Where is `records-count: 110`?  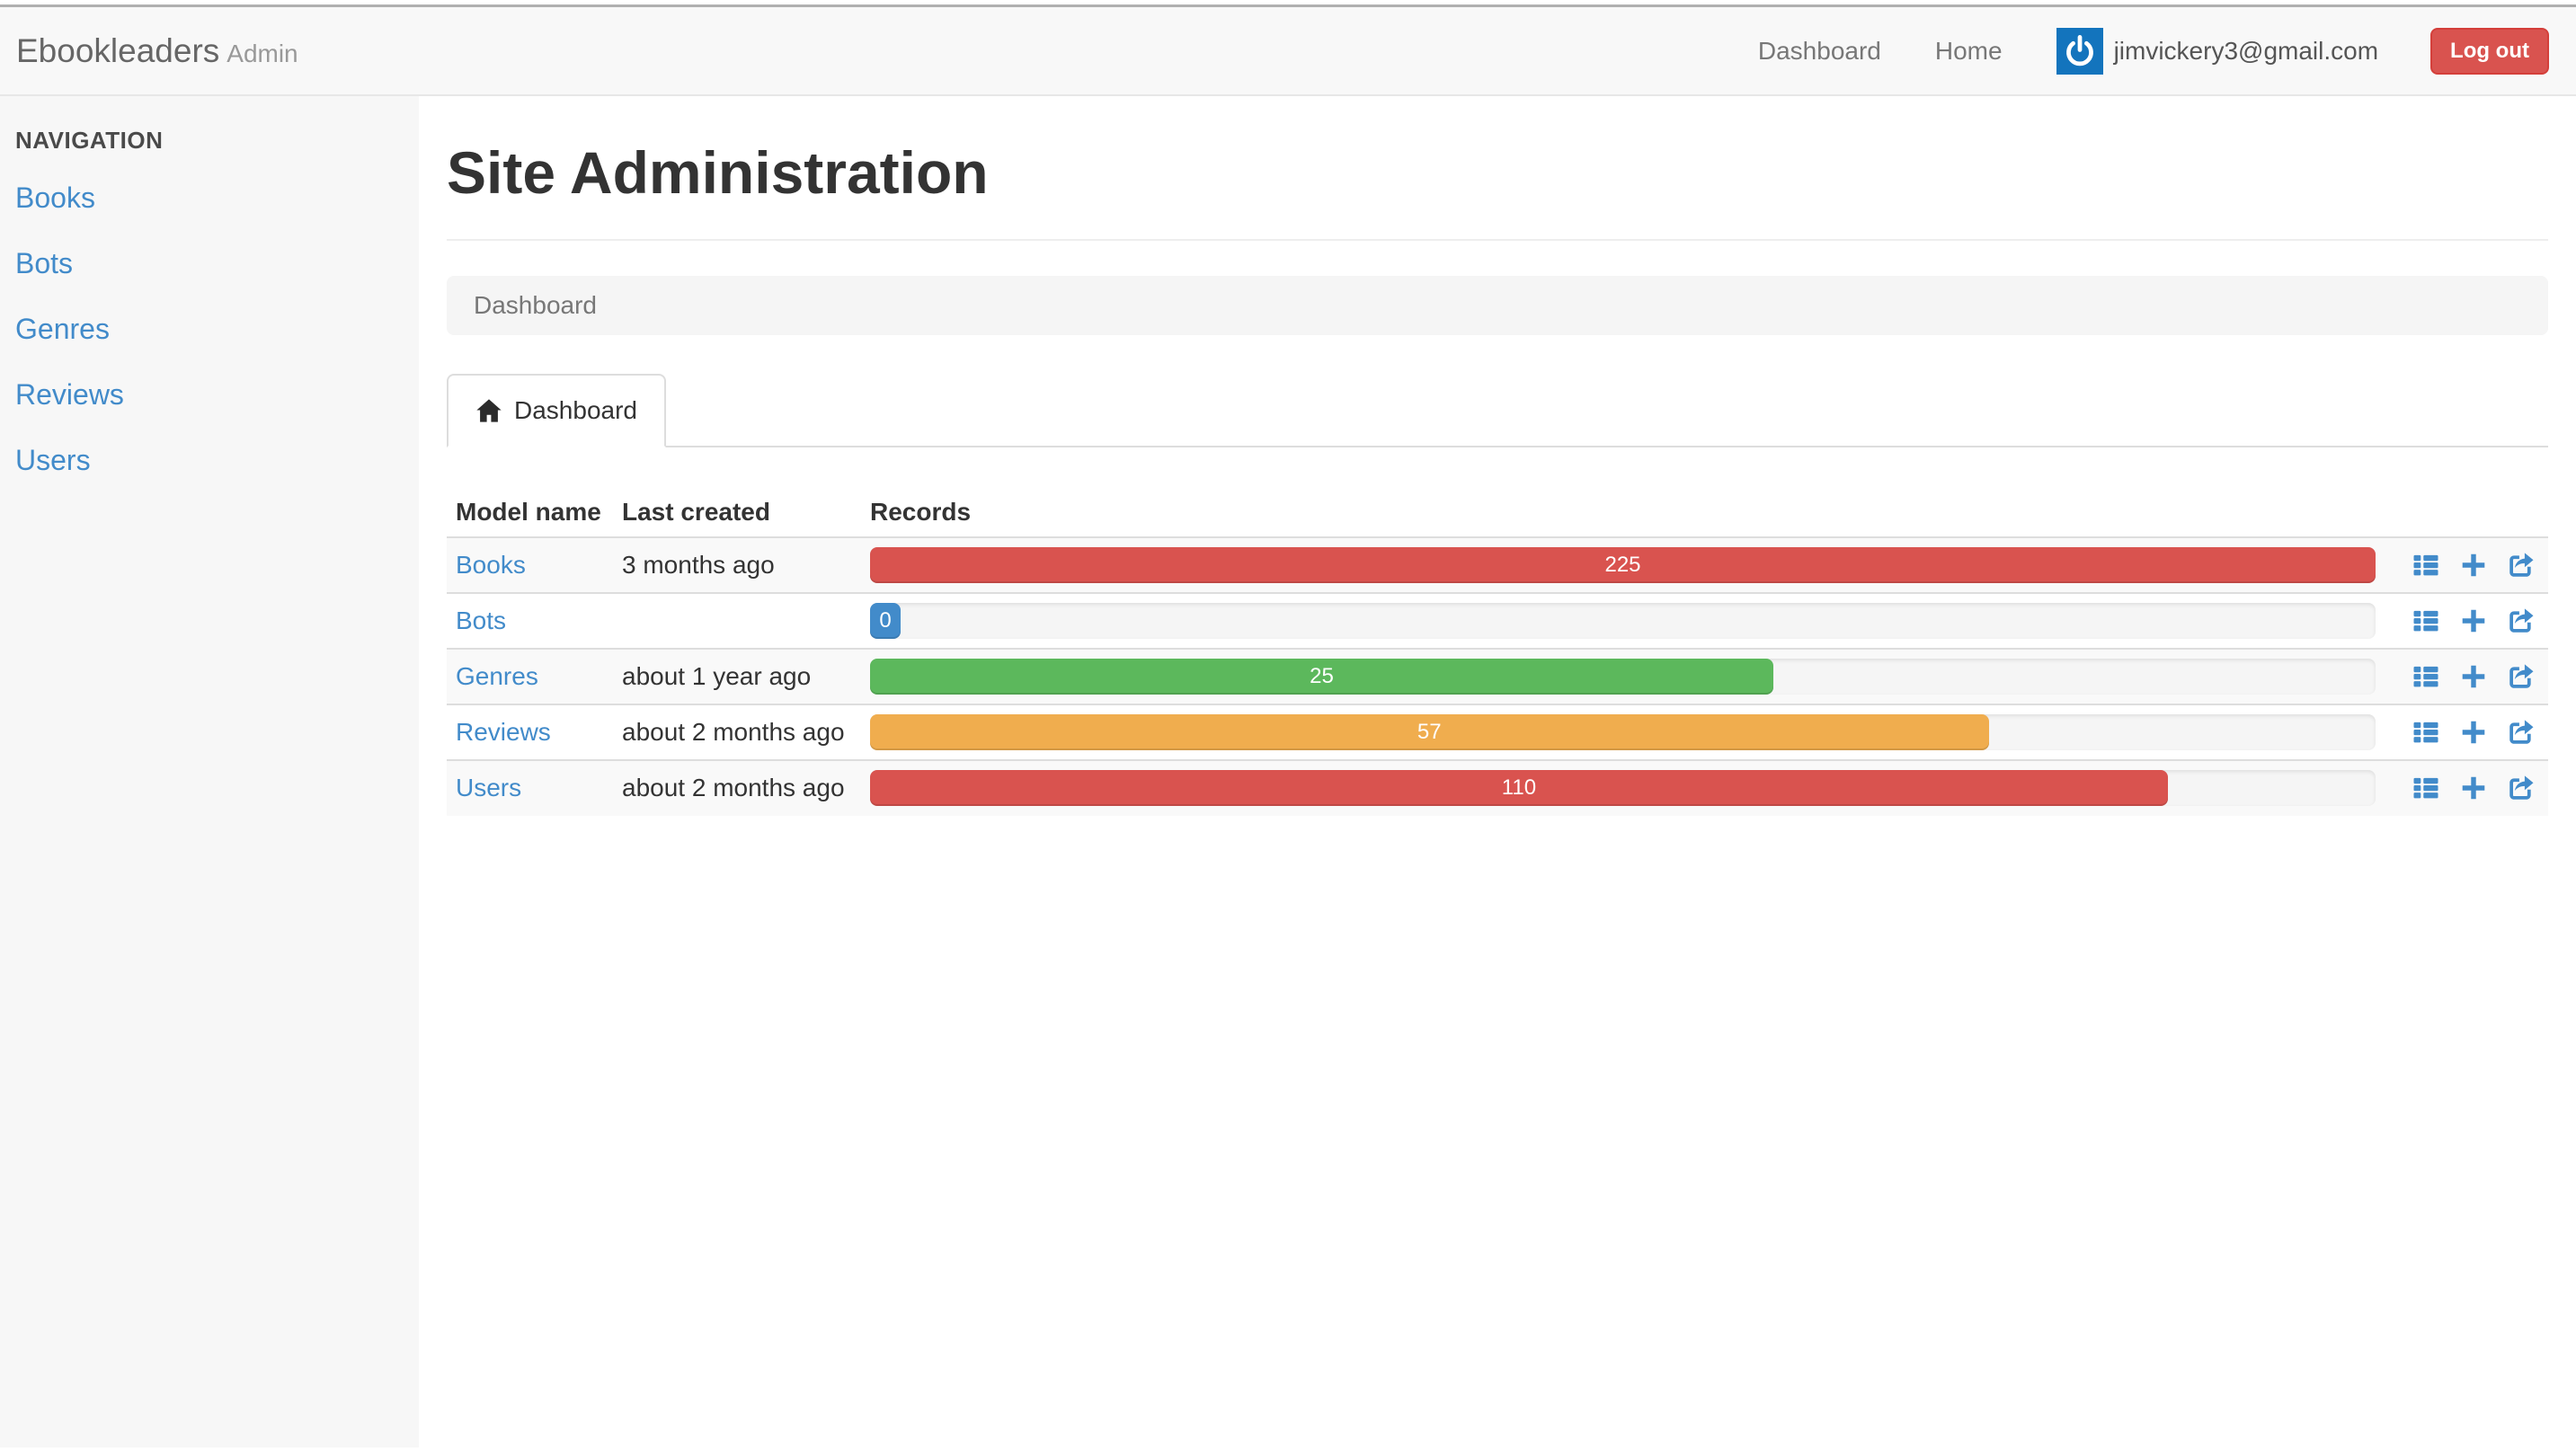
records-count: 110 is located at coordinates (1519, 788).